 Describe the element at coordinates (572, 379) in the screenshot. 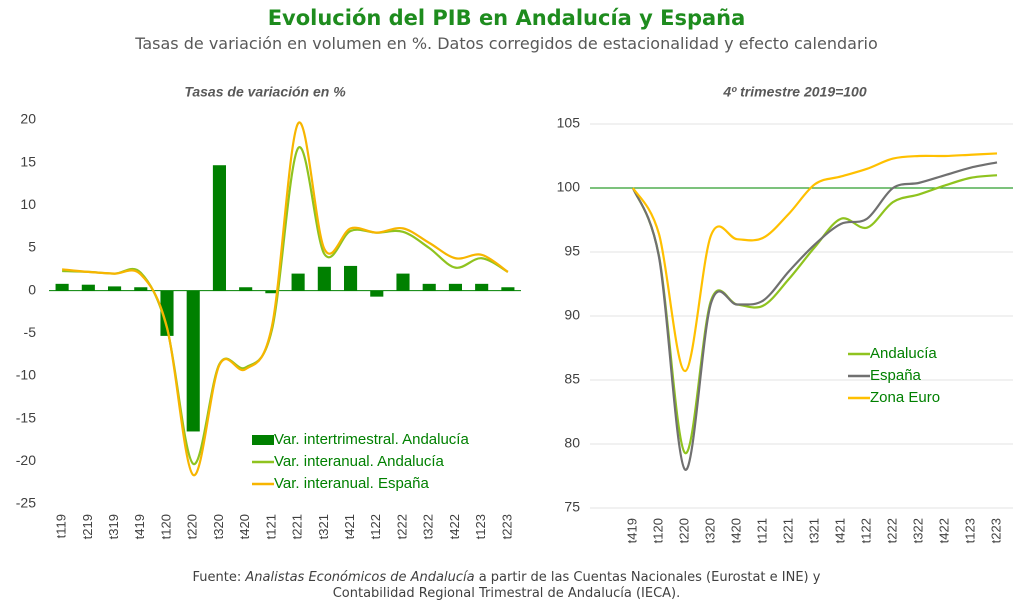

I see `y-tick-label: 85` at that location.